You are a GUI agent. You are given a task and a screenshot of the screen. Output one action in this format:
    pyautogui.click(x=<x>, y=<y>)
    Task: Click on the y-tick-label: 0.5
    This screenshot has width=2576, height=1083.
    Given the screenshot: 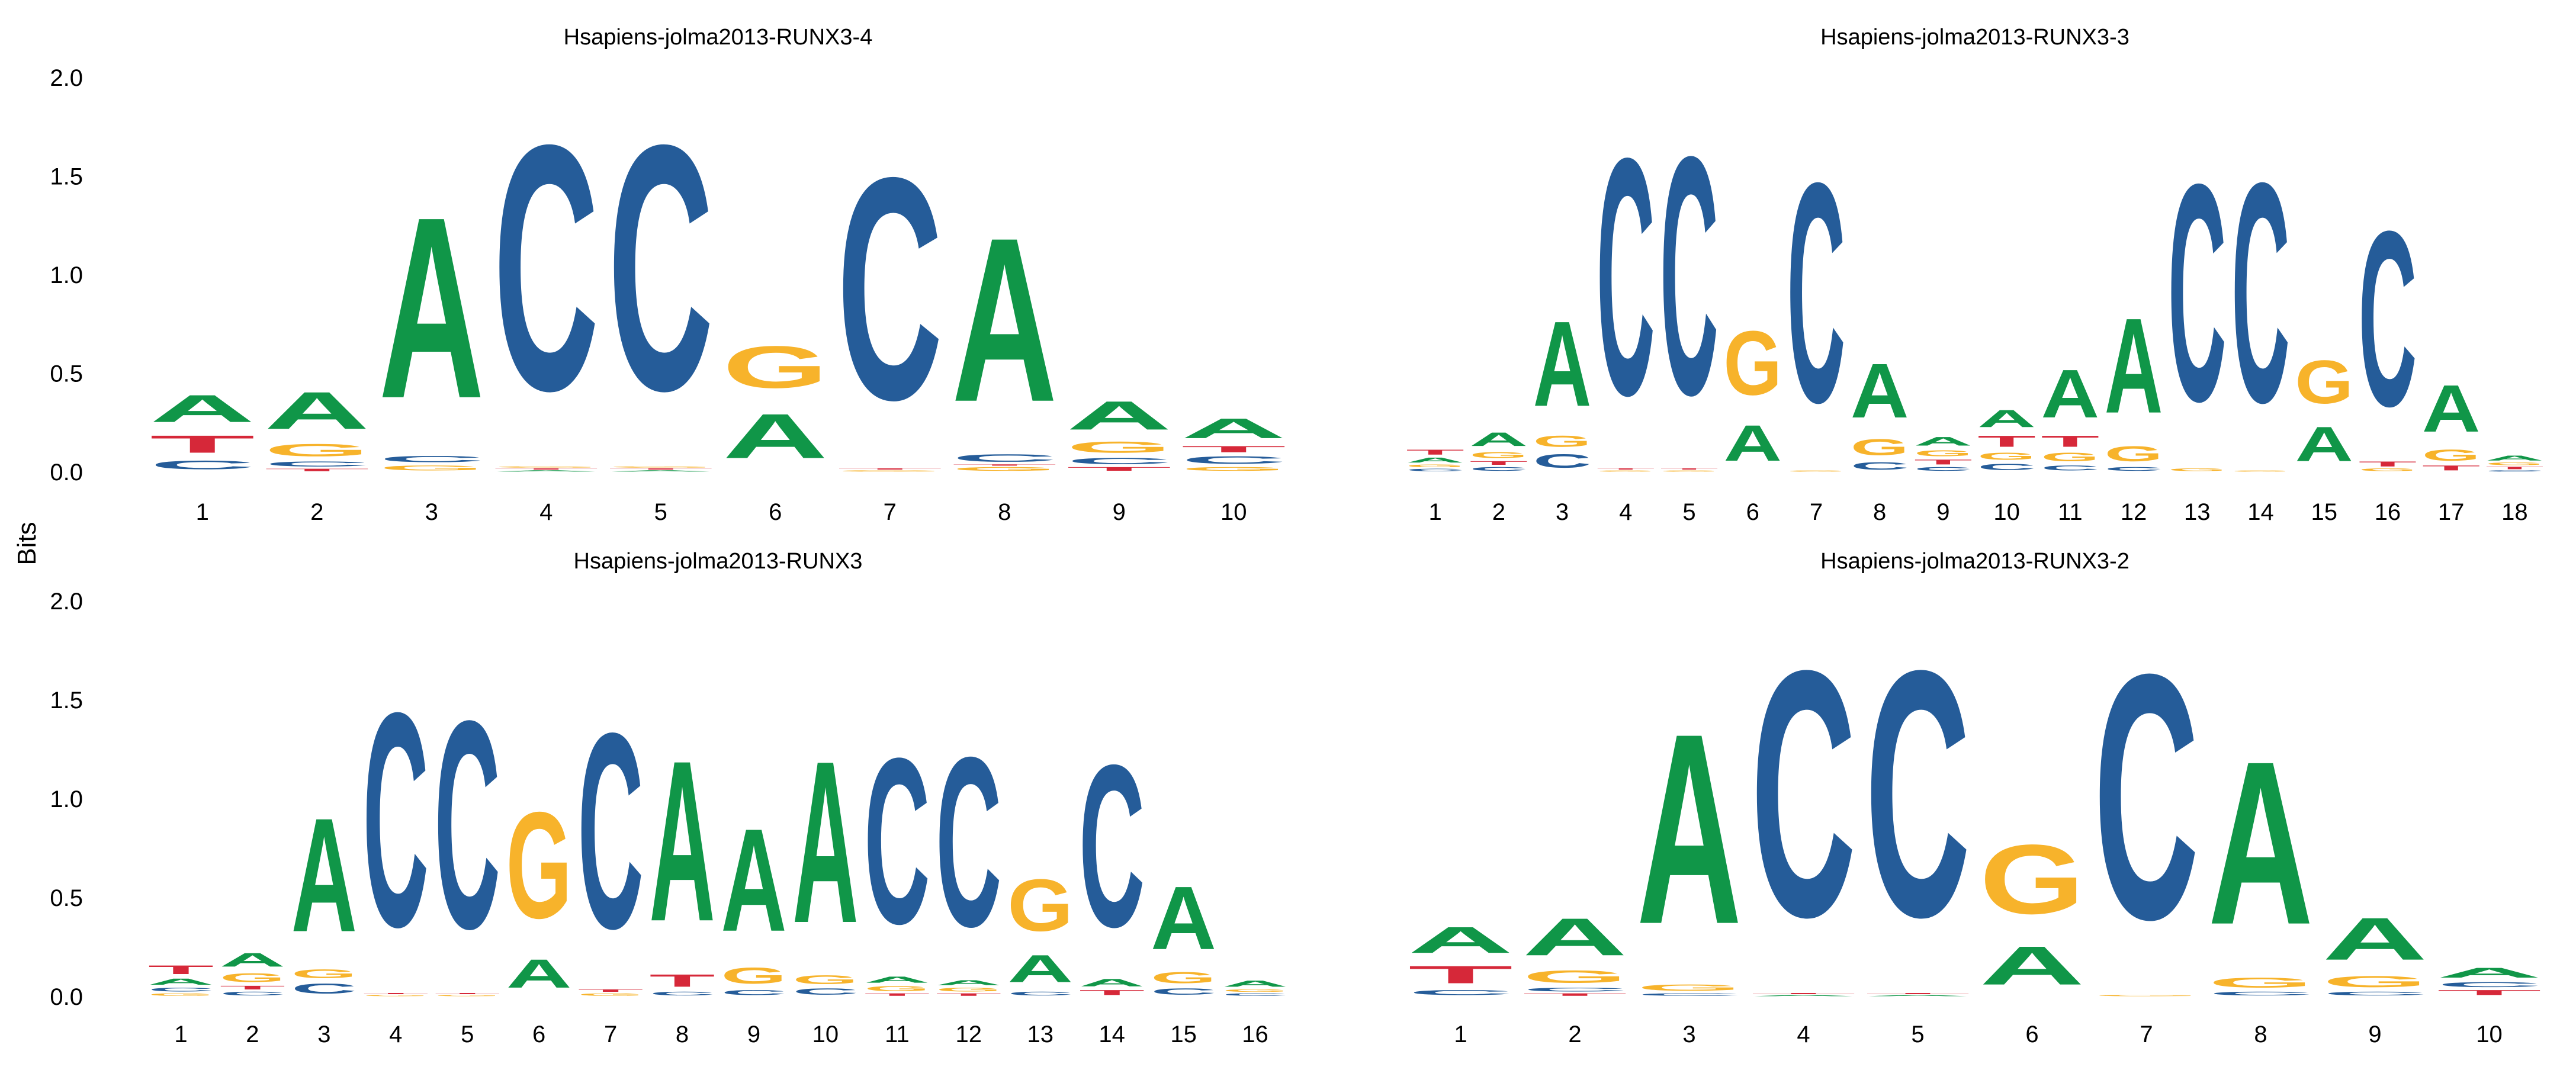 What is the action you would take?
    pyautogui.click(x=66, y=898)
    